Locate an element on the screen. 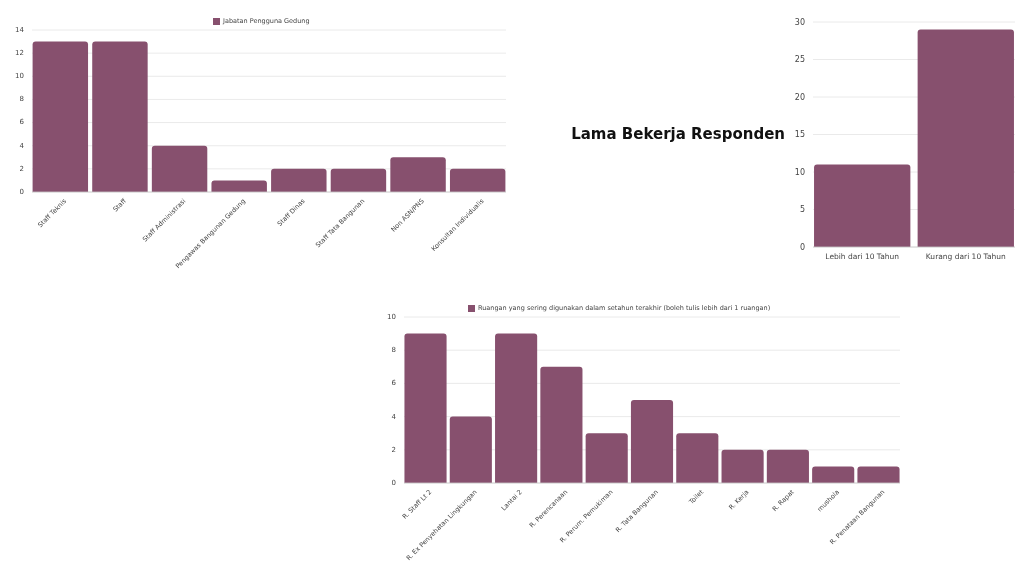  text: Lama Bekerja Responden is located at coordinates (678, 134).